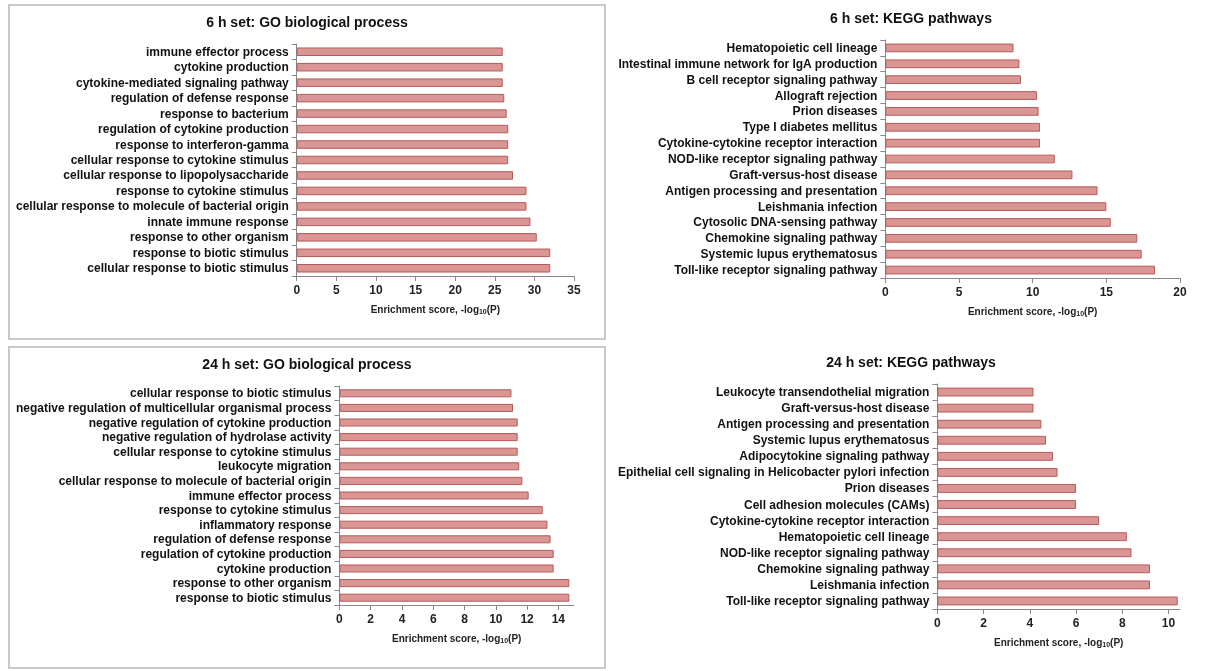  I want to click on y-tick-label: Type I diabetes mellitus, so click(810, 127).